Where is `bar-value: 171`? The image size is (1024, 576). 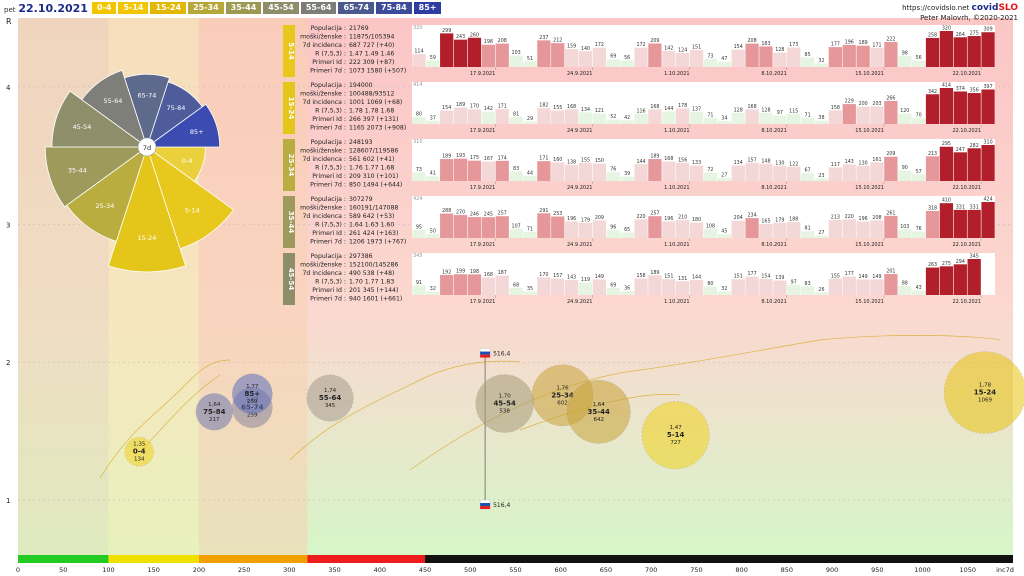 bar-value: 171 is located at coordinates (543, 159).